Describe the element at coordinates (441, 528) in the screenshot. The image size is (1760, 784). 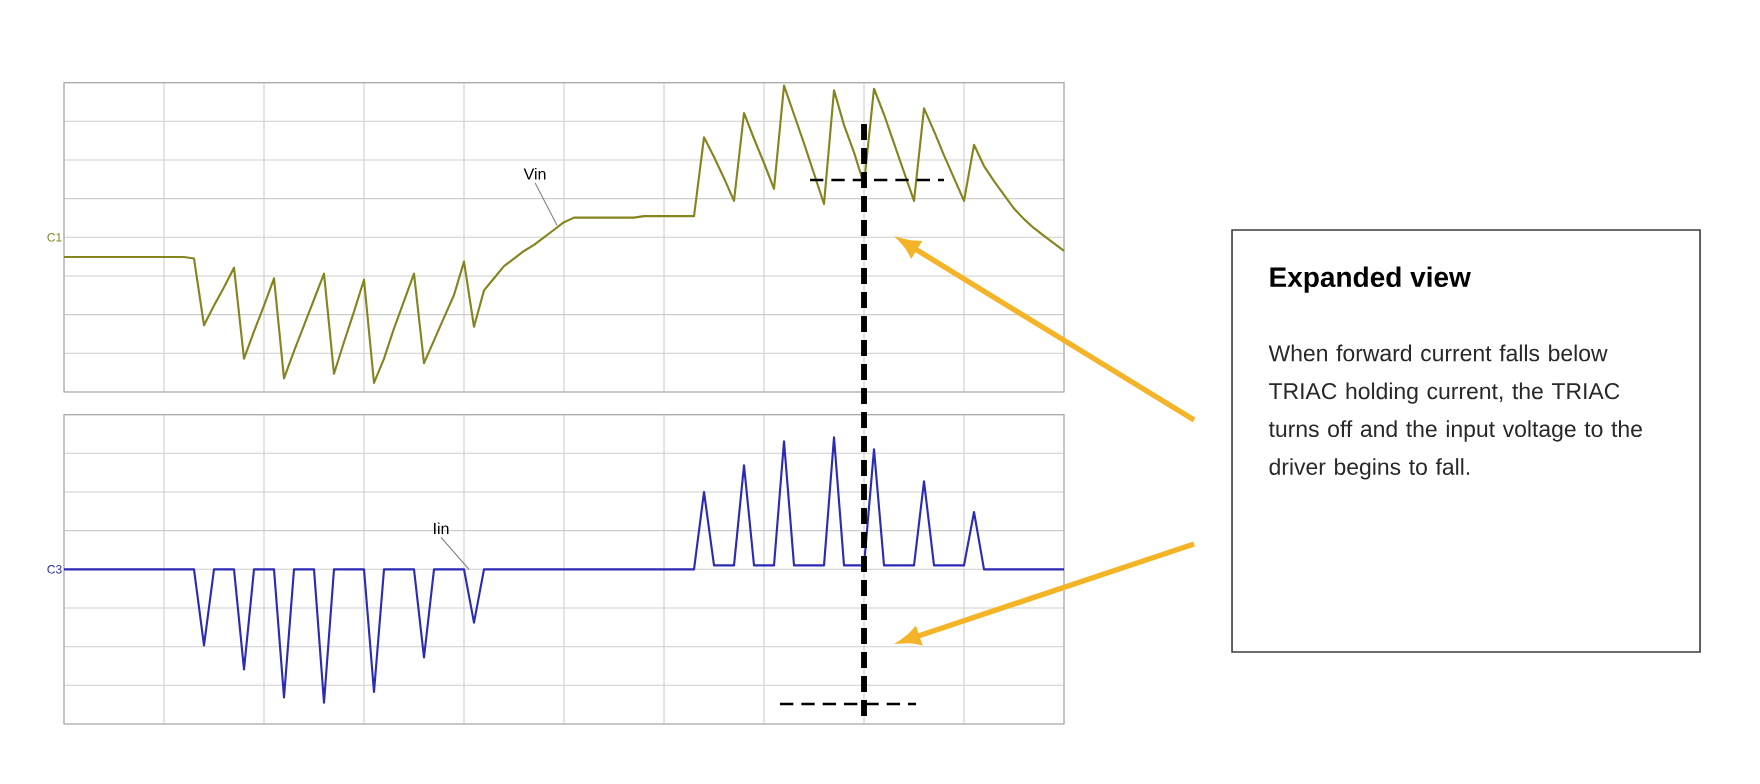
I see `text: Iin` at that location.